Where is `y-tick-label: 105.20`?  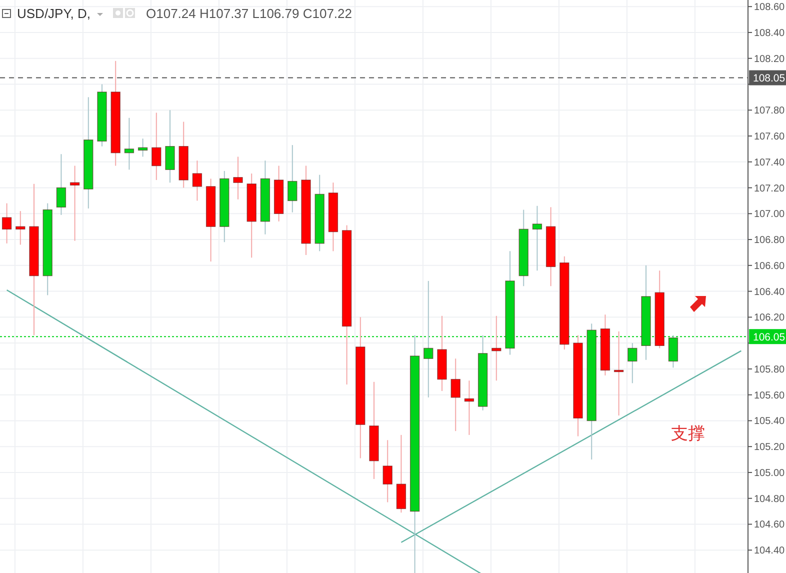
y-tick-label: 105.20 is located at coordinates (770, 448).